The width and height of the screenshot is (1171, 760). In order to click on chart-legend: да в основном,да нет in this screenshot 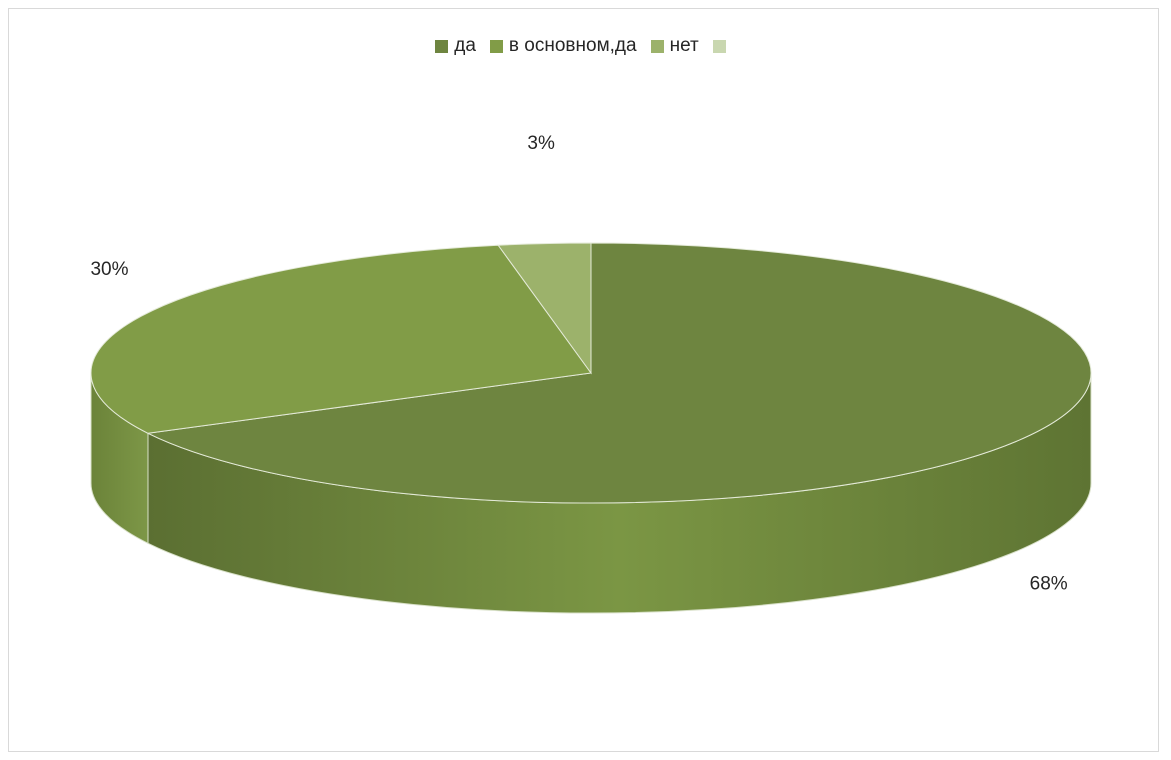, I will do `click(583, 46)`.